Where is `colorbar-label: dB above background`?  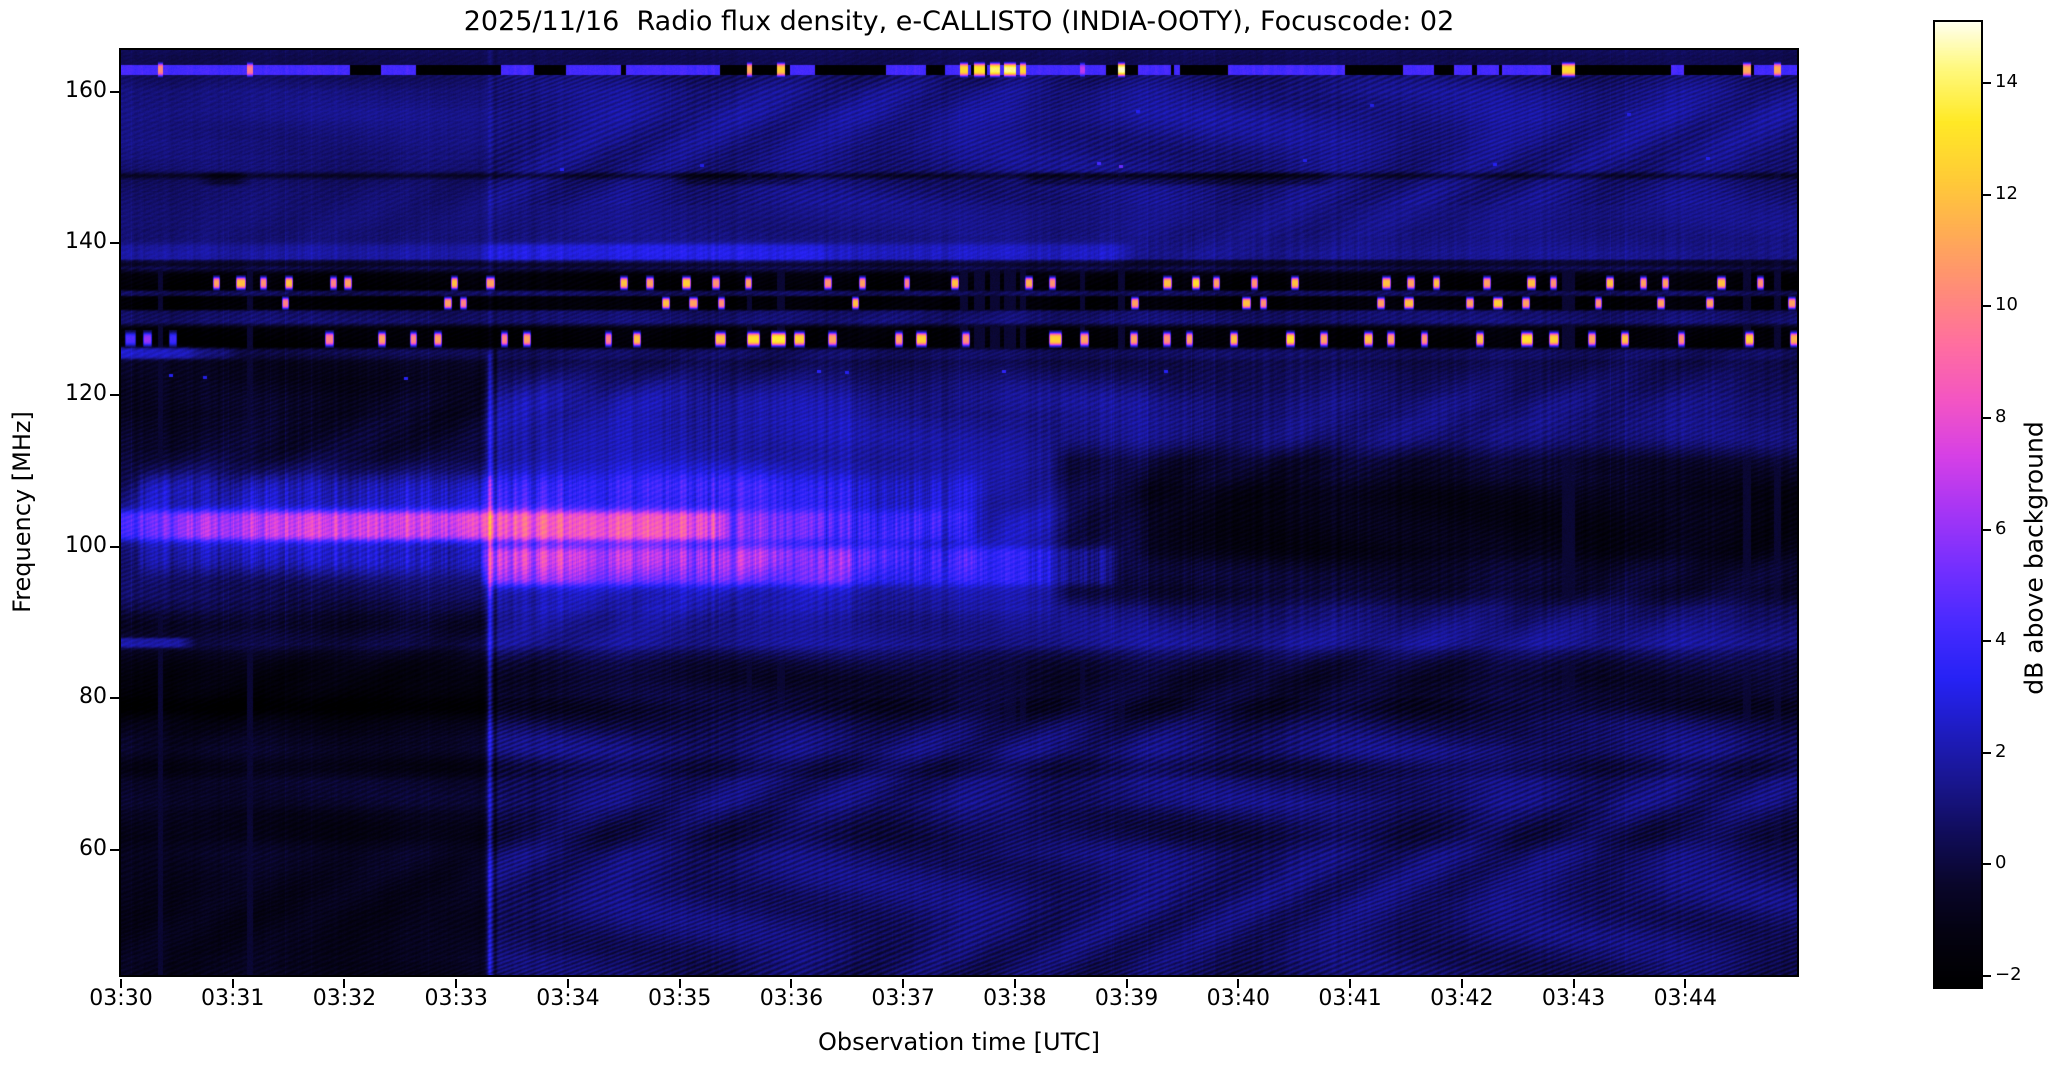
colorbar-label: dB above background is located at coordinates (2034, 558).